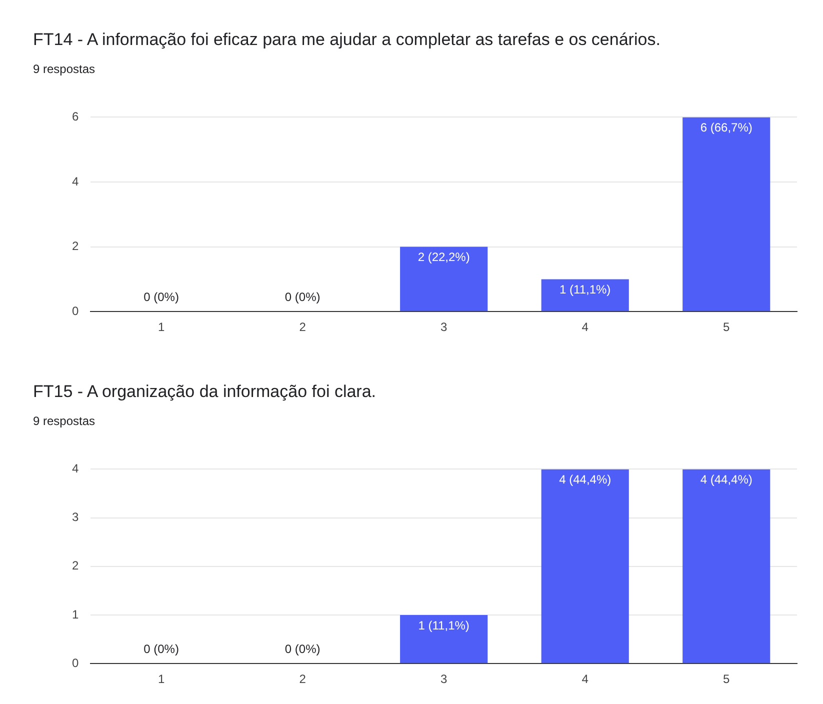  I want to click on y-tick-label: 3, so click(75, 517).